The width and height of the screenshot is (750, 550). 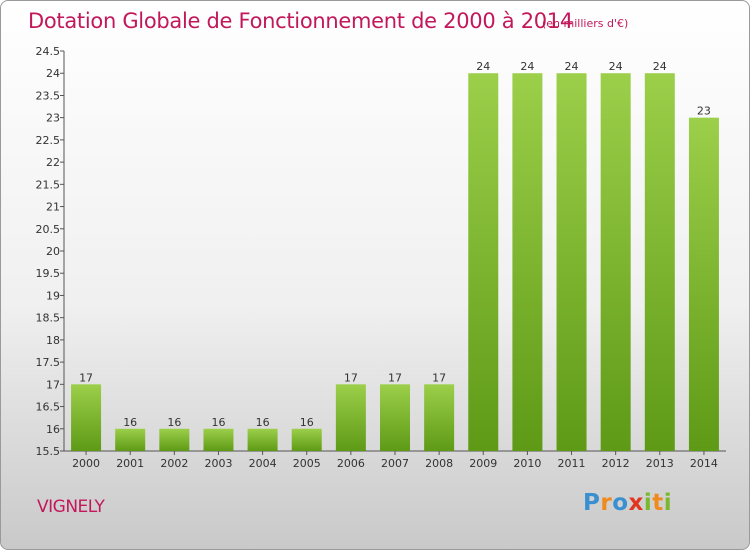 What do you see at coordinates (53, 384) in the screenshot?
I see `y-tick-label: 17` at bounding box center [53, 384].